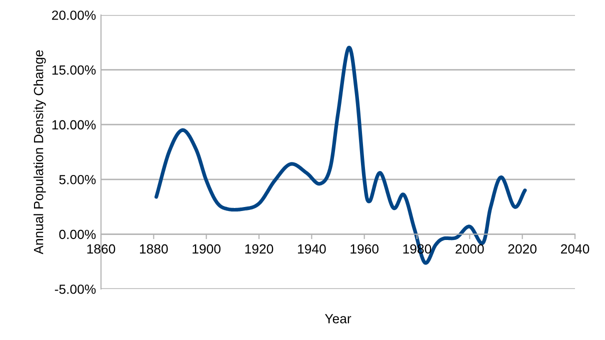 Image resolution: width=605 pixels, height=340 pixels. I want to click on y-tick-label: 15.00%, so click(74, 70).